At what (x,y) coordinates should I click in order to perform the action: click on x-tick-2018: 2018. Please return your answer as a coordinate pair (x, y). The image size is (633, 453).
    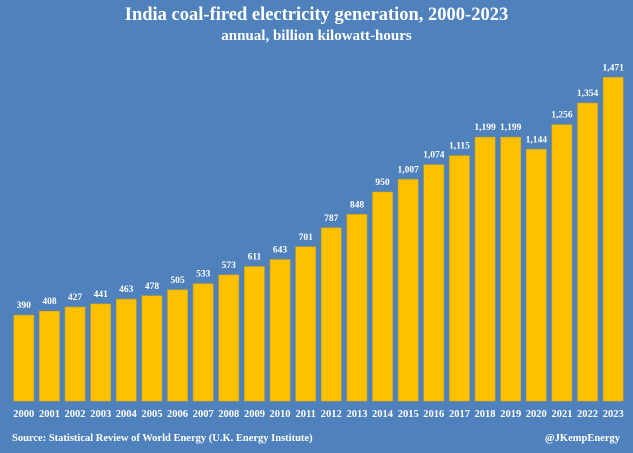
    Looking at the image, I should click on (485, 414).